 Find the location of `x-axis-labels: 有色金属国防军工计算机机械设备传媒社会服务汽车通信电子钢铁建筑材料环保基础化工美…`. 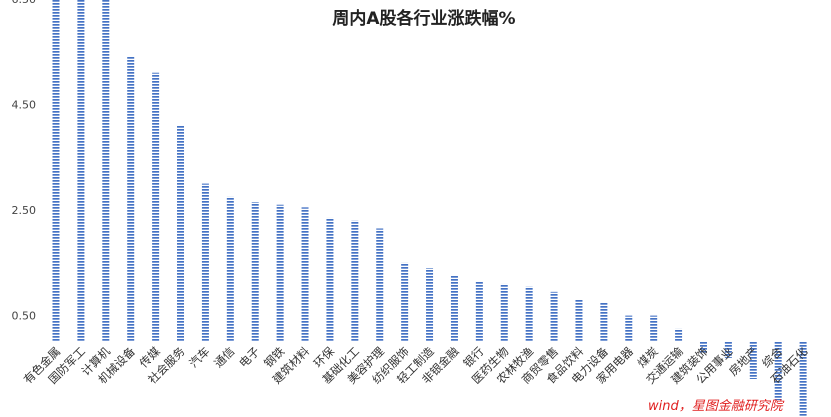

x-axis-labels: 有色金属国防军工计算机机械设备传媒社会服务汽车通信电子钢铁建筑材料环保基础化工美… is located at coordinates (416, 365).